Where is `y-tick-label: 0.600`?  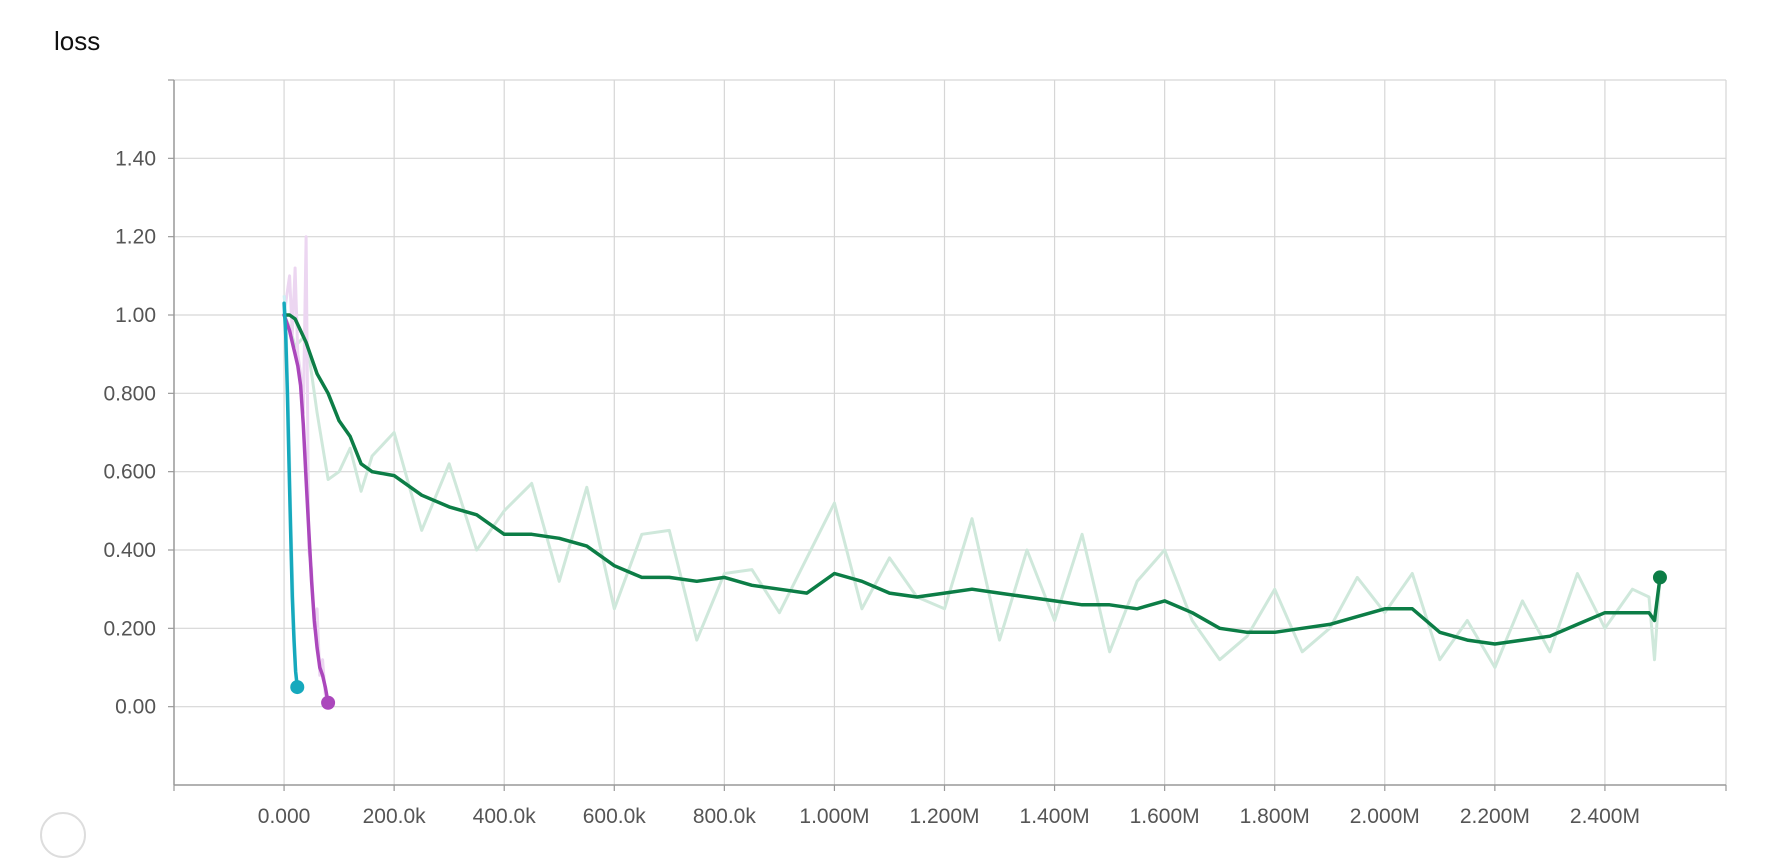 y-tick-label: 0.600 is located at coordinates (129, 472).